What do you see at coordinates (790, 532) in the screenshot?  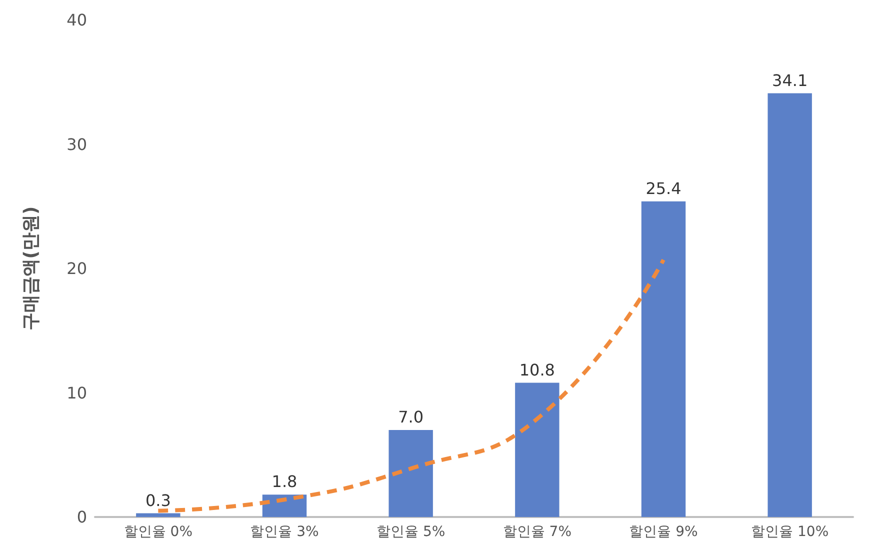 I see `x-tick-label: 할인율 10%` at bounding box center [790, 532].